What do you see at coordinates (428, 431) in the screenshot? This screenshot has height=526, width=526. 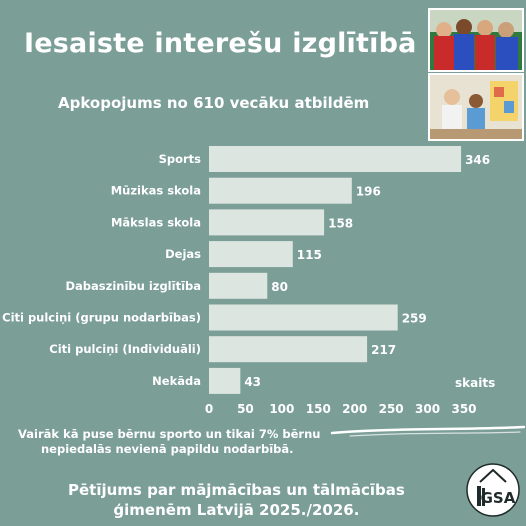 I see `decorative-brush-line` at bounding box center [428, 431].